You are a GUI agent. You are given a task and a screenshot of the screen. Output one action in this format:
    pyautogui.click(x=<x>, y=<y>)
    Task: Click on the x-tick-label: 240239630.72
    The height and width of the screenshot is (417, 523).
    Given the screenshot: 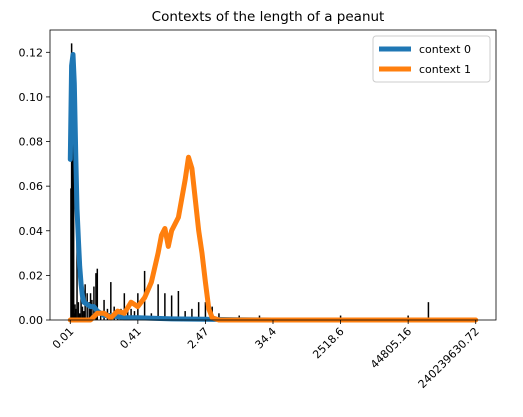 What is the action you would take?
    pyautogui.click(x=449, y=358)
    